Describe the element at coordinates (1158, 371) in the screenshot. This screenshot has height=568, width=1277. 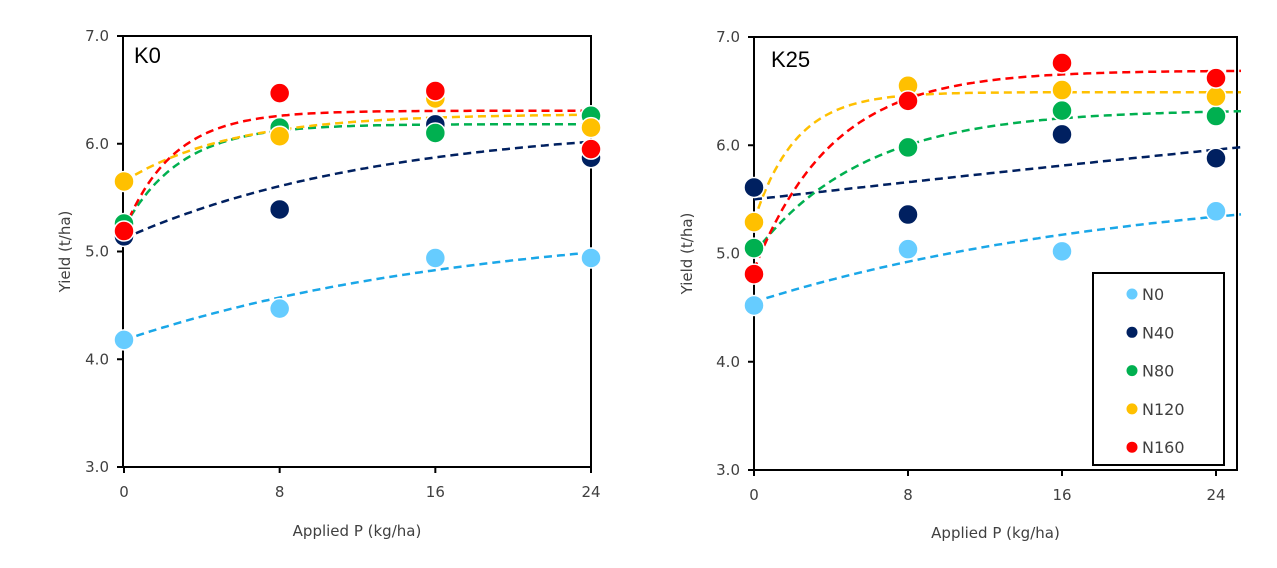
I see `legend-label-n80: N80` at that location.